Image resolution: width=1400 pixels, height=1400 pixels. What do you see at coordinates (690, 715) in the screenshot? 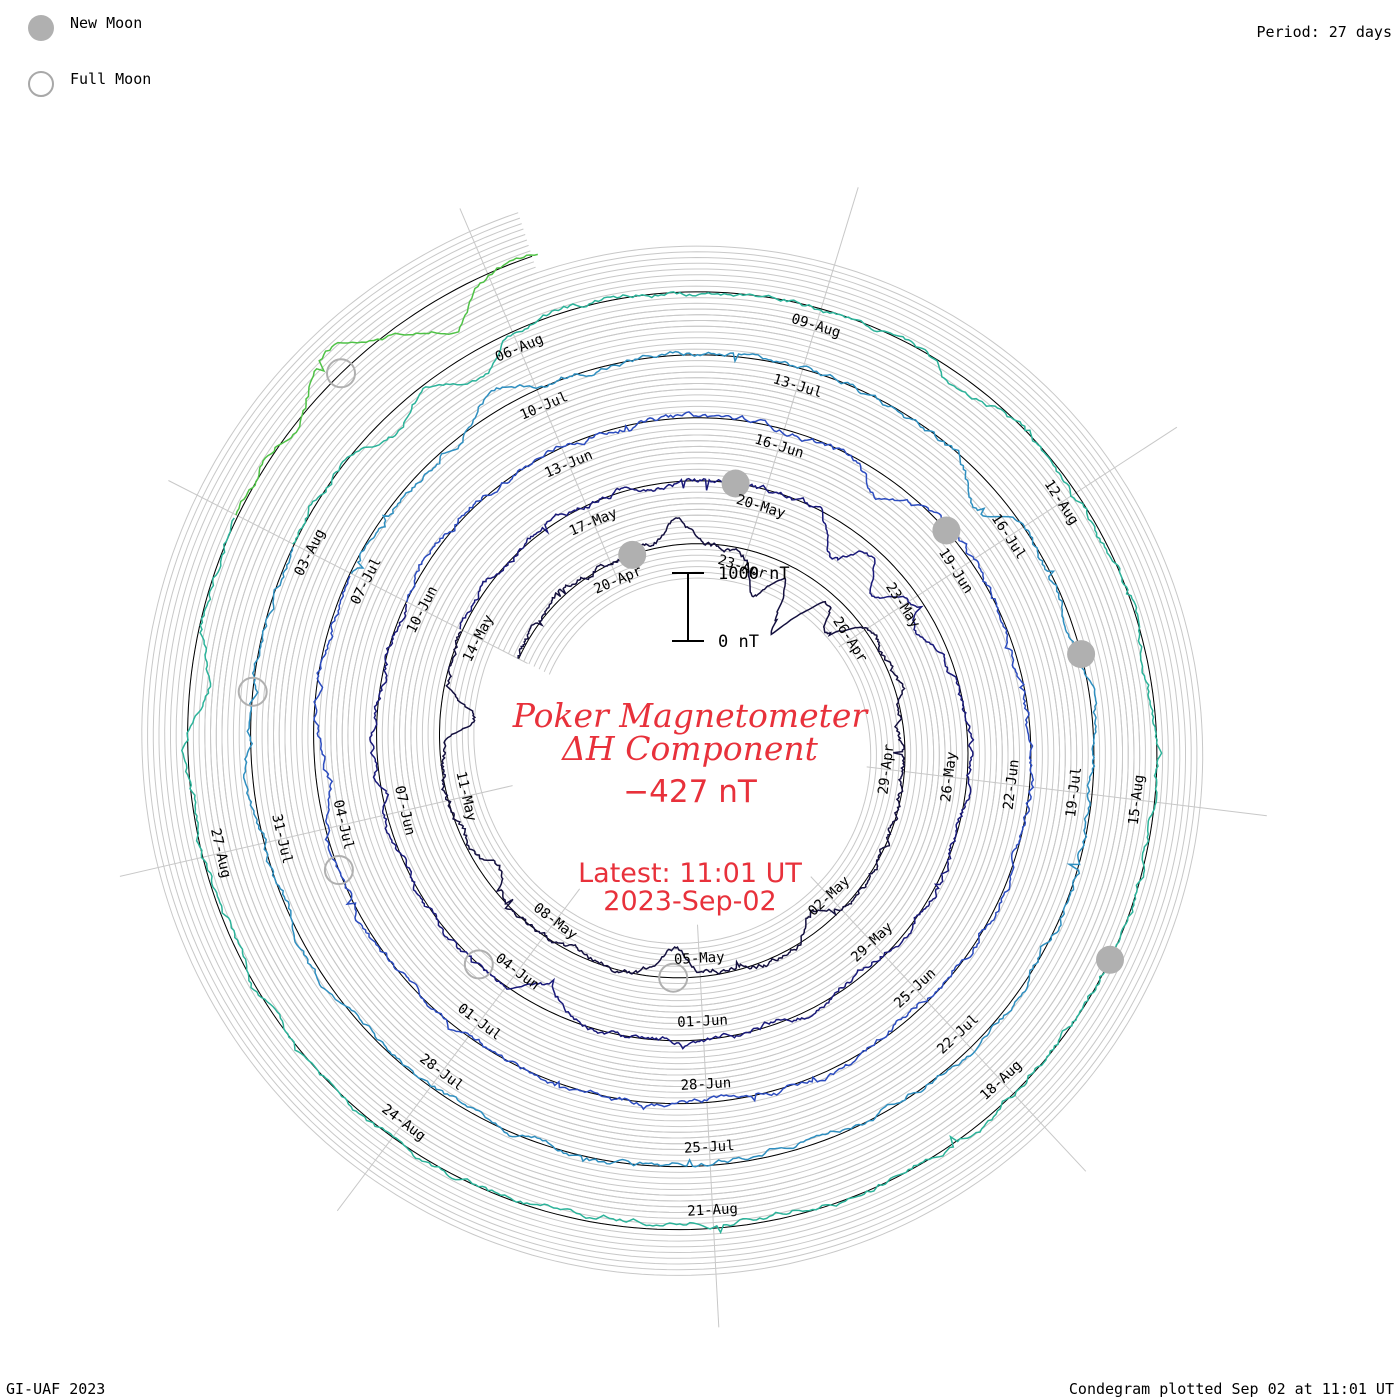
I see `chart-title: Poker Magnetometer` at bounding box center [690, 715].